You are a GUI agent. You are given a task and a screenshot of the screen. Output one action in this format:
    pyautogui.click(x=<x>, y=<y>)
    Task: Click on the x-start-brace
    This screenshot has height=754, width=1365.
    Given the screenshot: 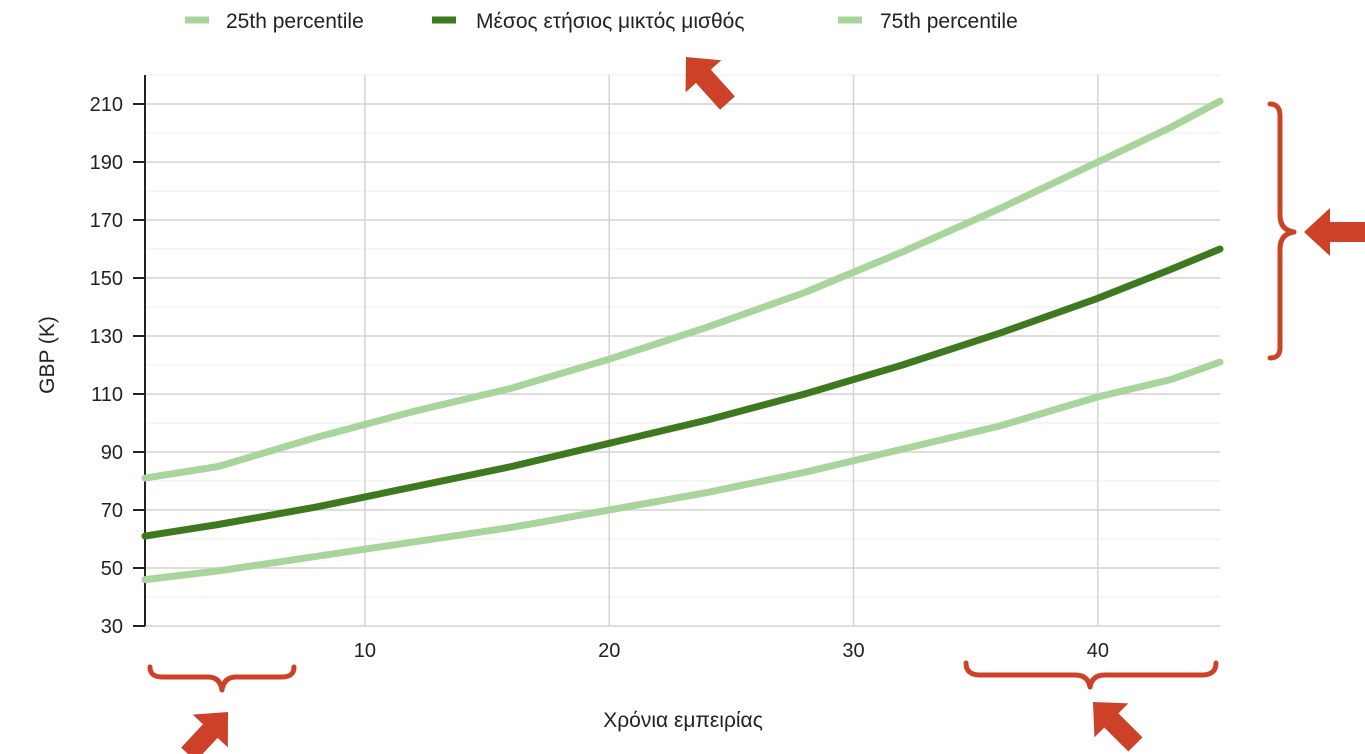 What is the action you would take?
    pyautogui.click(x=222, y=678)
    